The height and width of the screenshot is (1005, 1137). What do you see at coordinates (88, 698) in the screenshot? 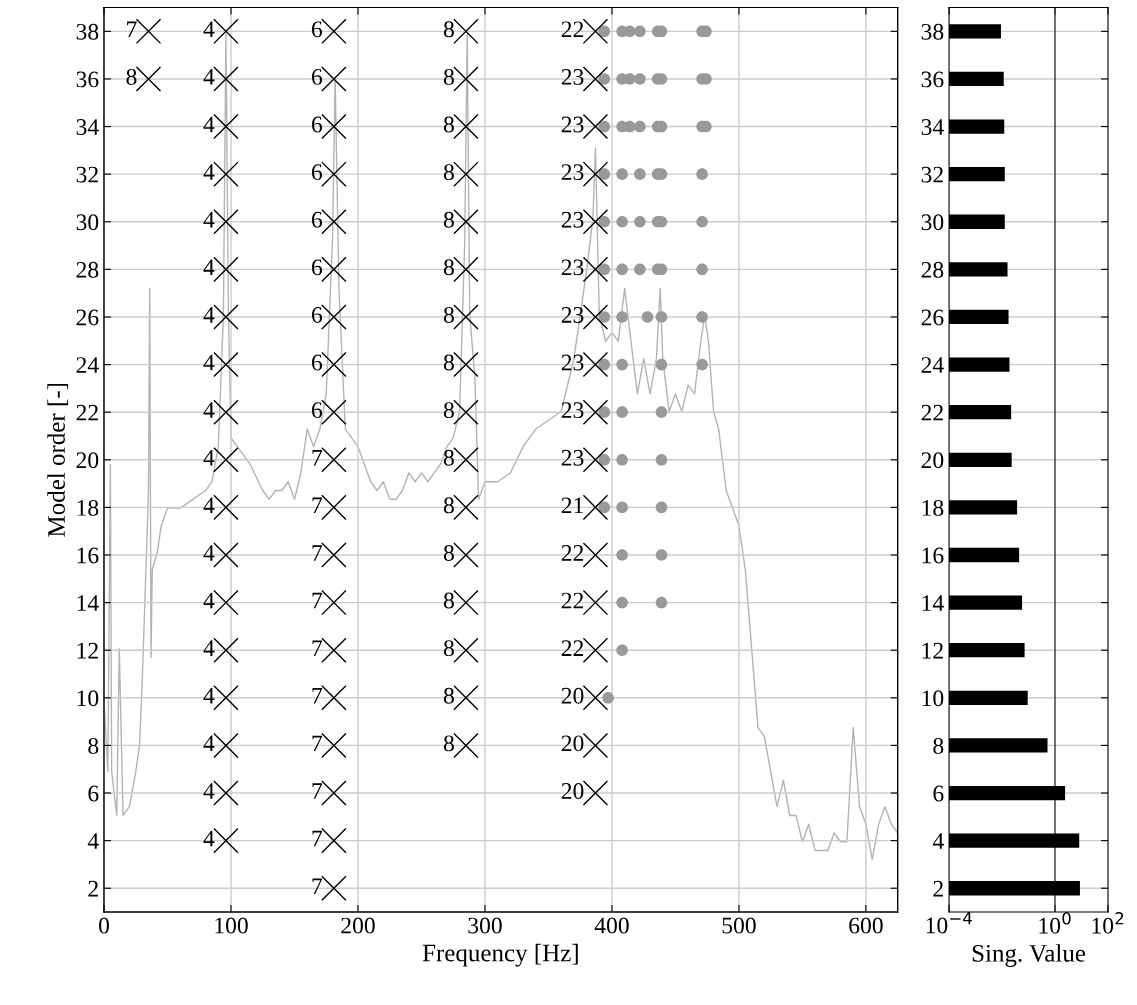
I see `y-tick-label: 10` at bounding box center [88, 698].